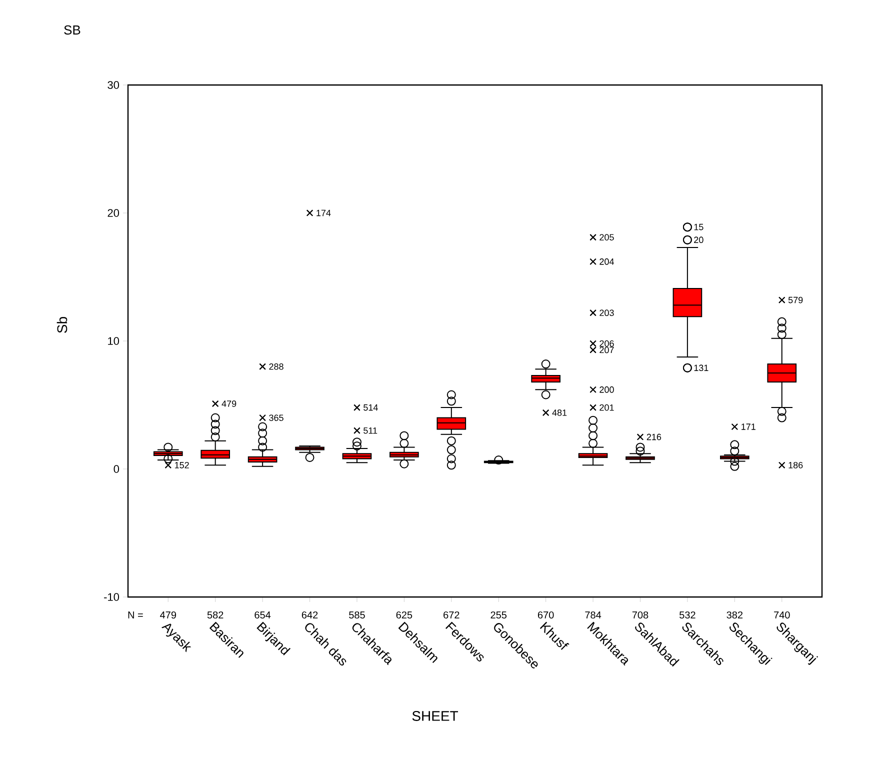 This screenshot has height=778, width=892. Describe the element at coordinates (114, 213) in the screenshot. I see `y-tick-label: 20` at that location.